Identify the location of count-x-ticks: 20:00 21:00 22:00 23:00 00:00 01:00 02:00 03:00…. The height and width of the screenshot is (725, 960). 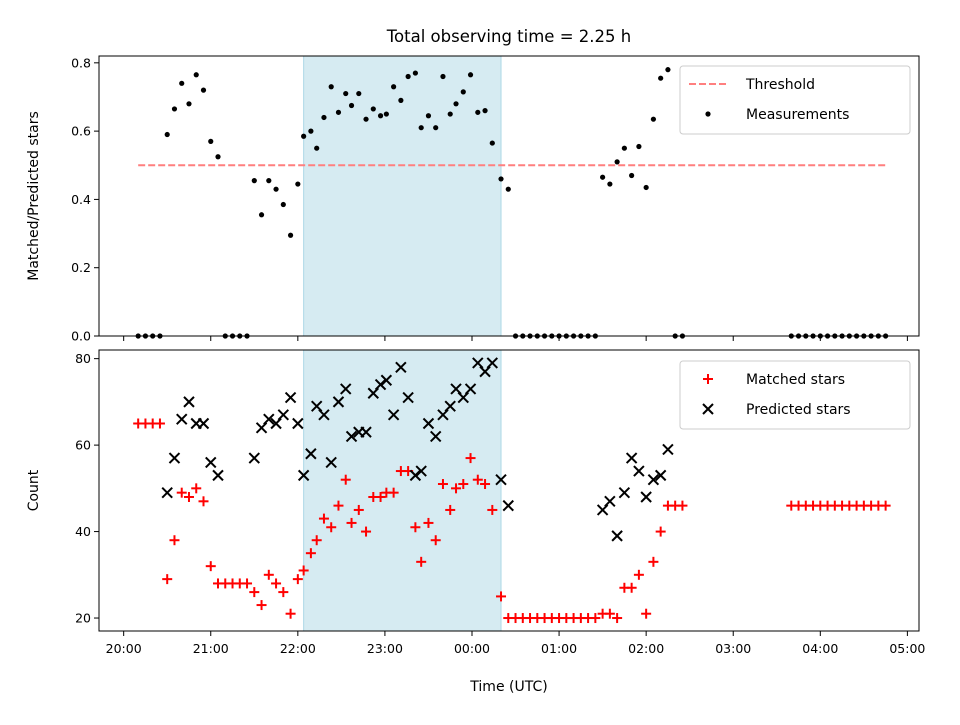
(515, 643).